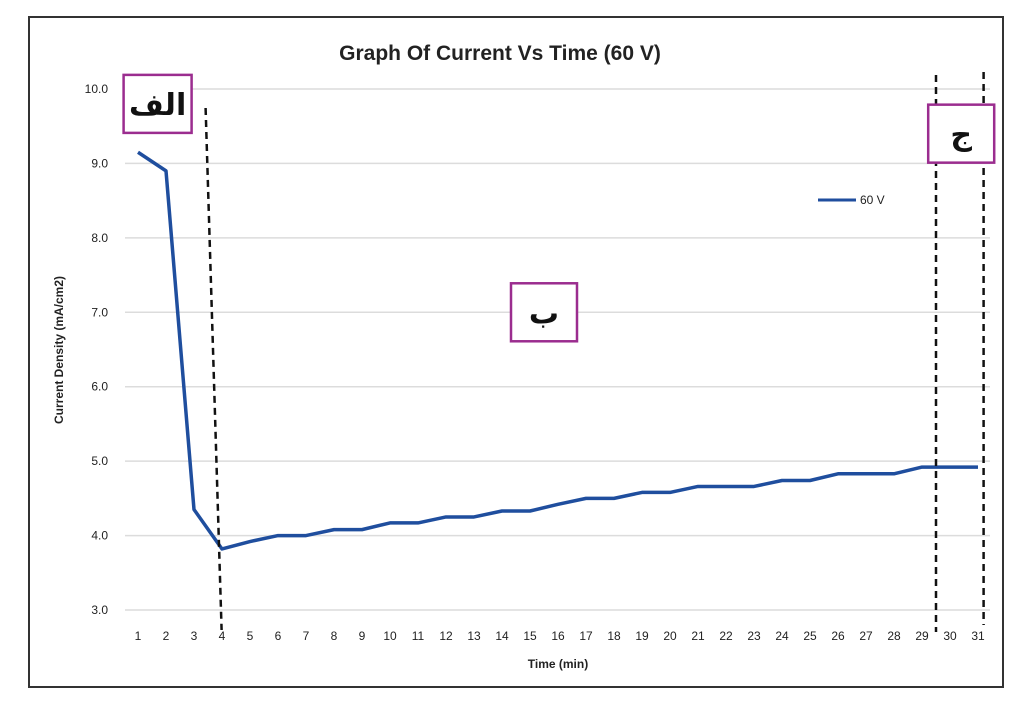 The width and height of the screenshot is (1024, 704). What do you see at coordinates (782, 636) in the screenshot?
I see `x-tick-label: 24` at bounding box center [782, 636].